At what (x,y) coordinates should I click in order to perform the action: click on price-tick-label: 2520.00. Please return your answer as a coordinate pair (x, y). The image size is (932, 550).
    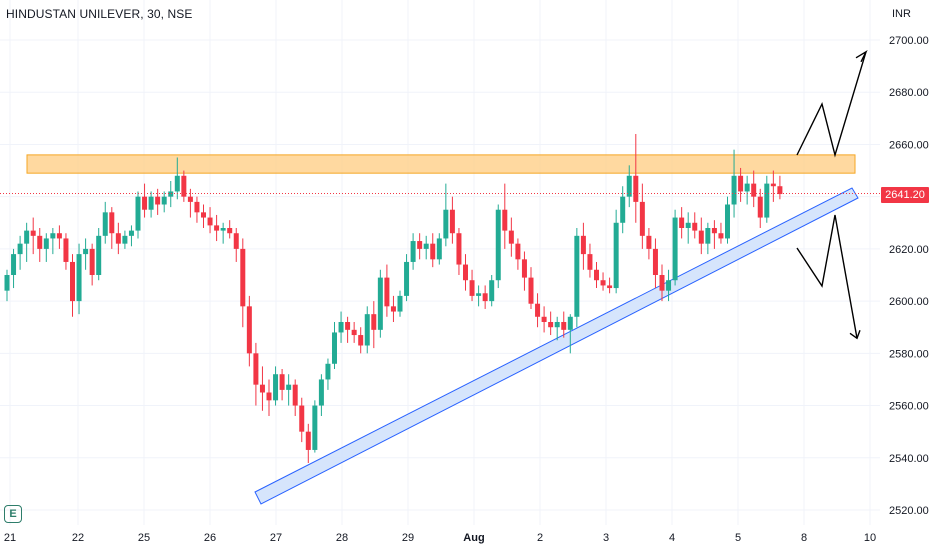
    Looking at the image, I should click on (909, 511).